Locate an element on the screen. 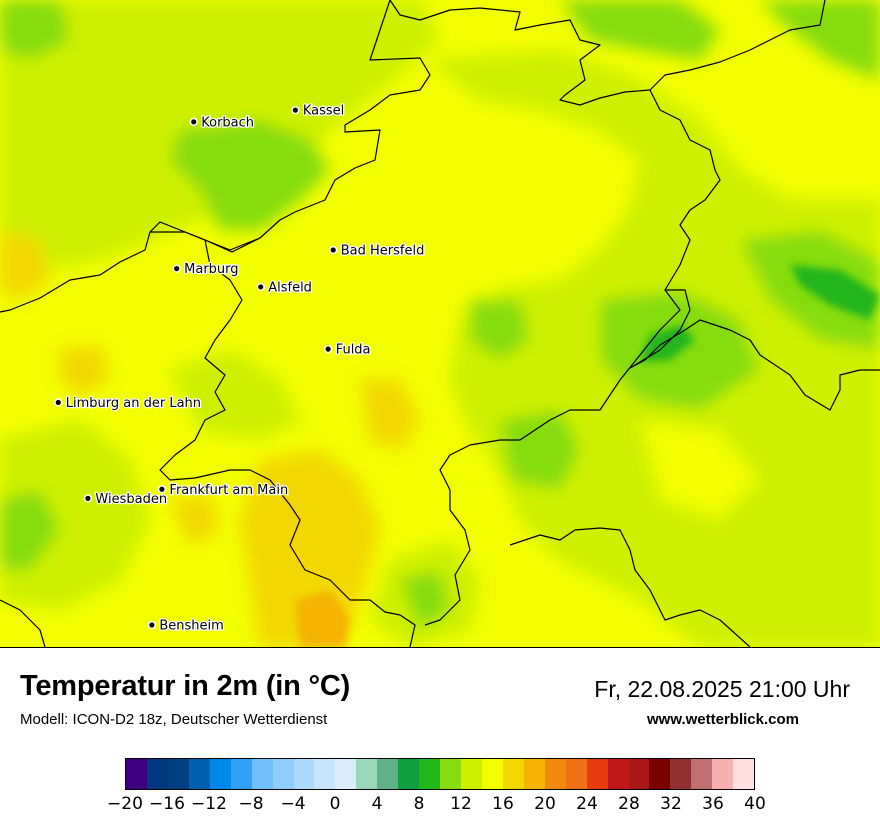 This screenshot has width=880, height=830. city-bensheim: Bensheim is located at coordinates (186, 626).